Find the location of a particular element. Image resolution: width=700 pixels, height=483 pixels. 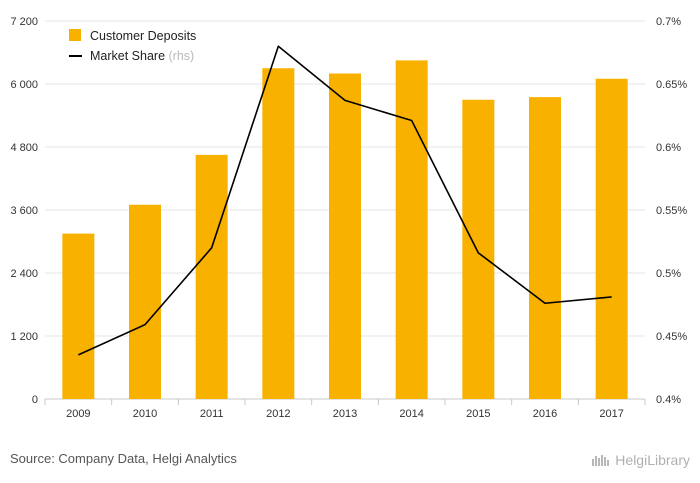

legend-label-market-share: Market Share (rhs) is located at coordinates (142, 56).